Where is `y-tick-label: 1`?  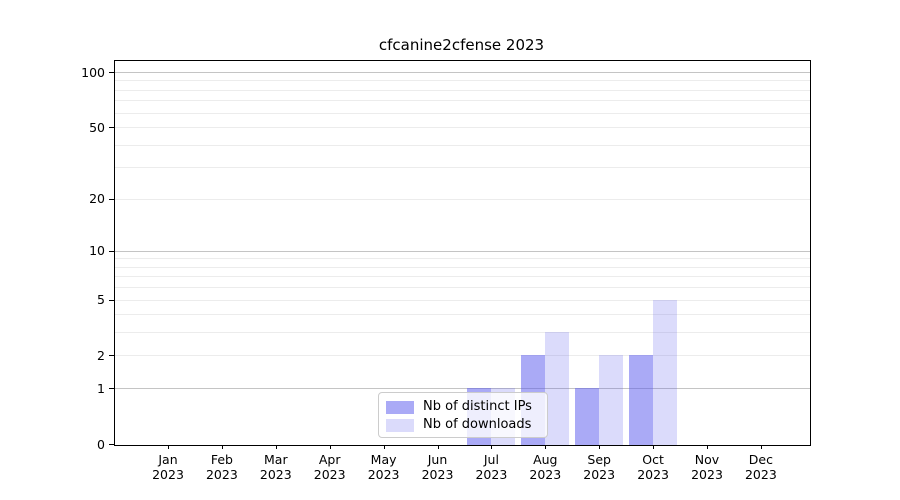 y-tick-label: 1 is located at coordinates (101, 388).